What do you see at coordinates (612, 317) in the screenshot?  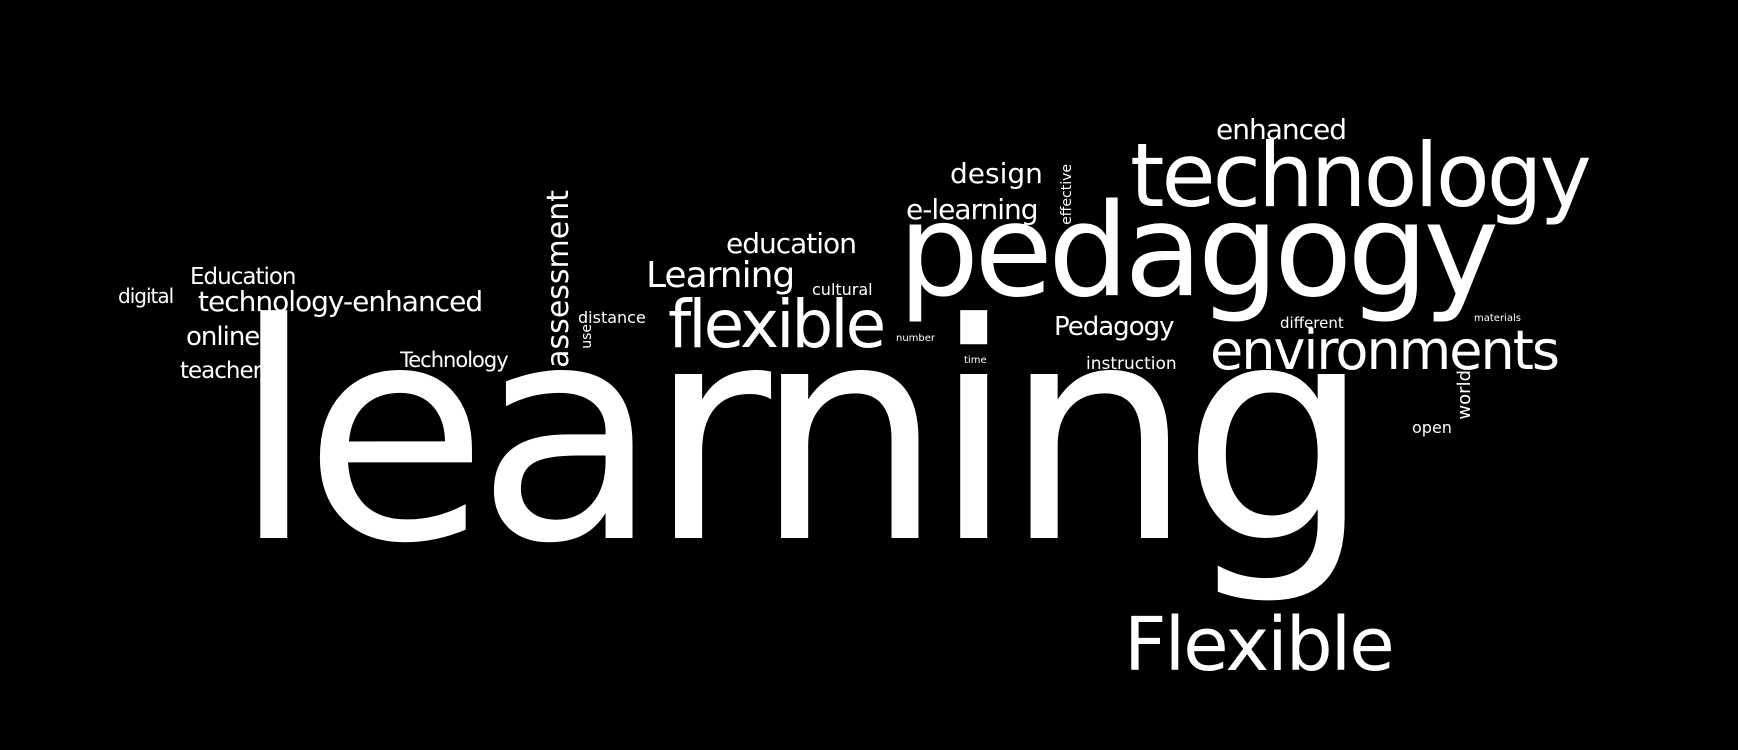 I see `word-distance: distance` at bounding box center [612, 317].